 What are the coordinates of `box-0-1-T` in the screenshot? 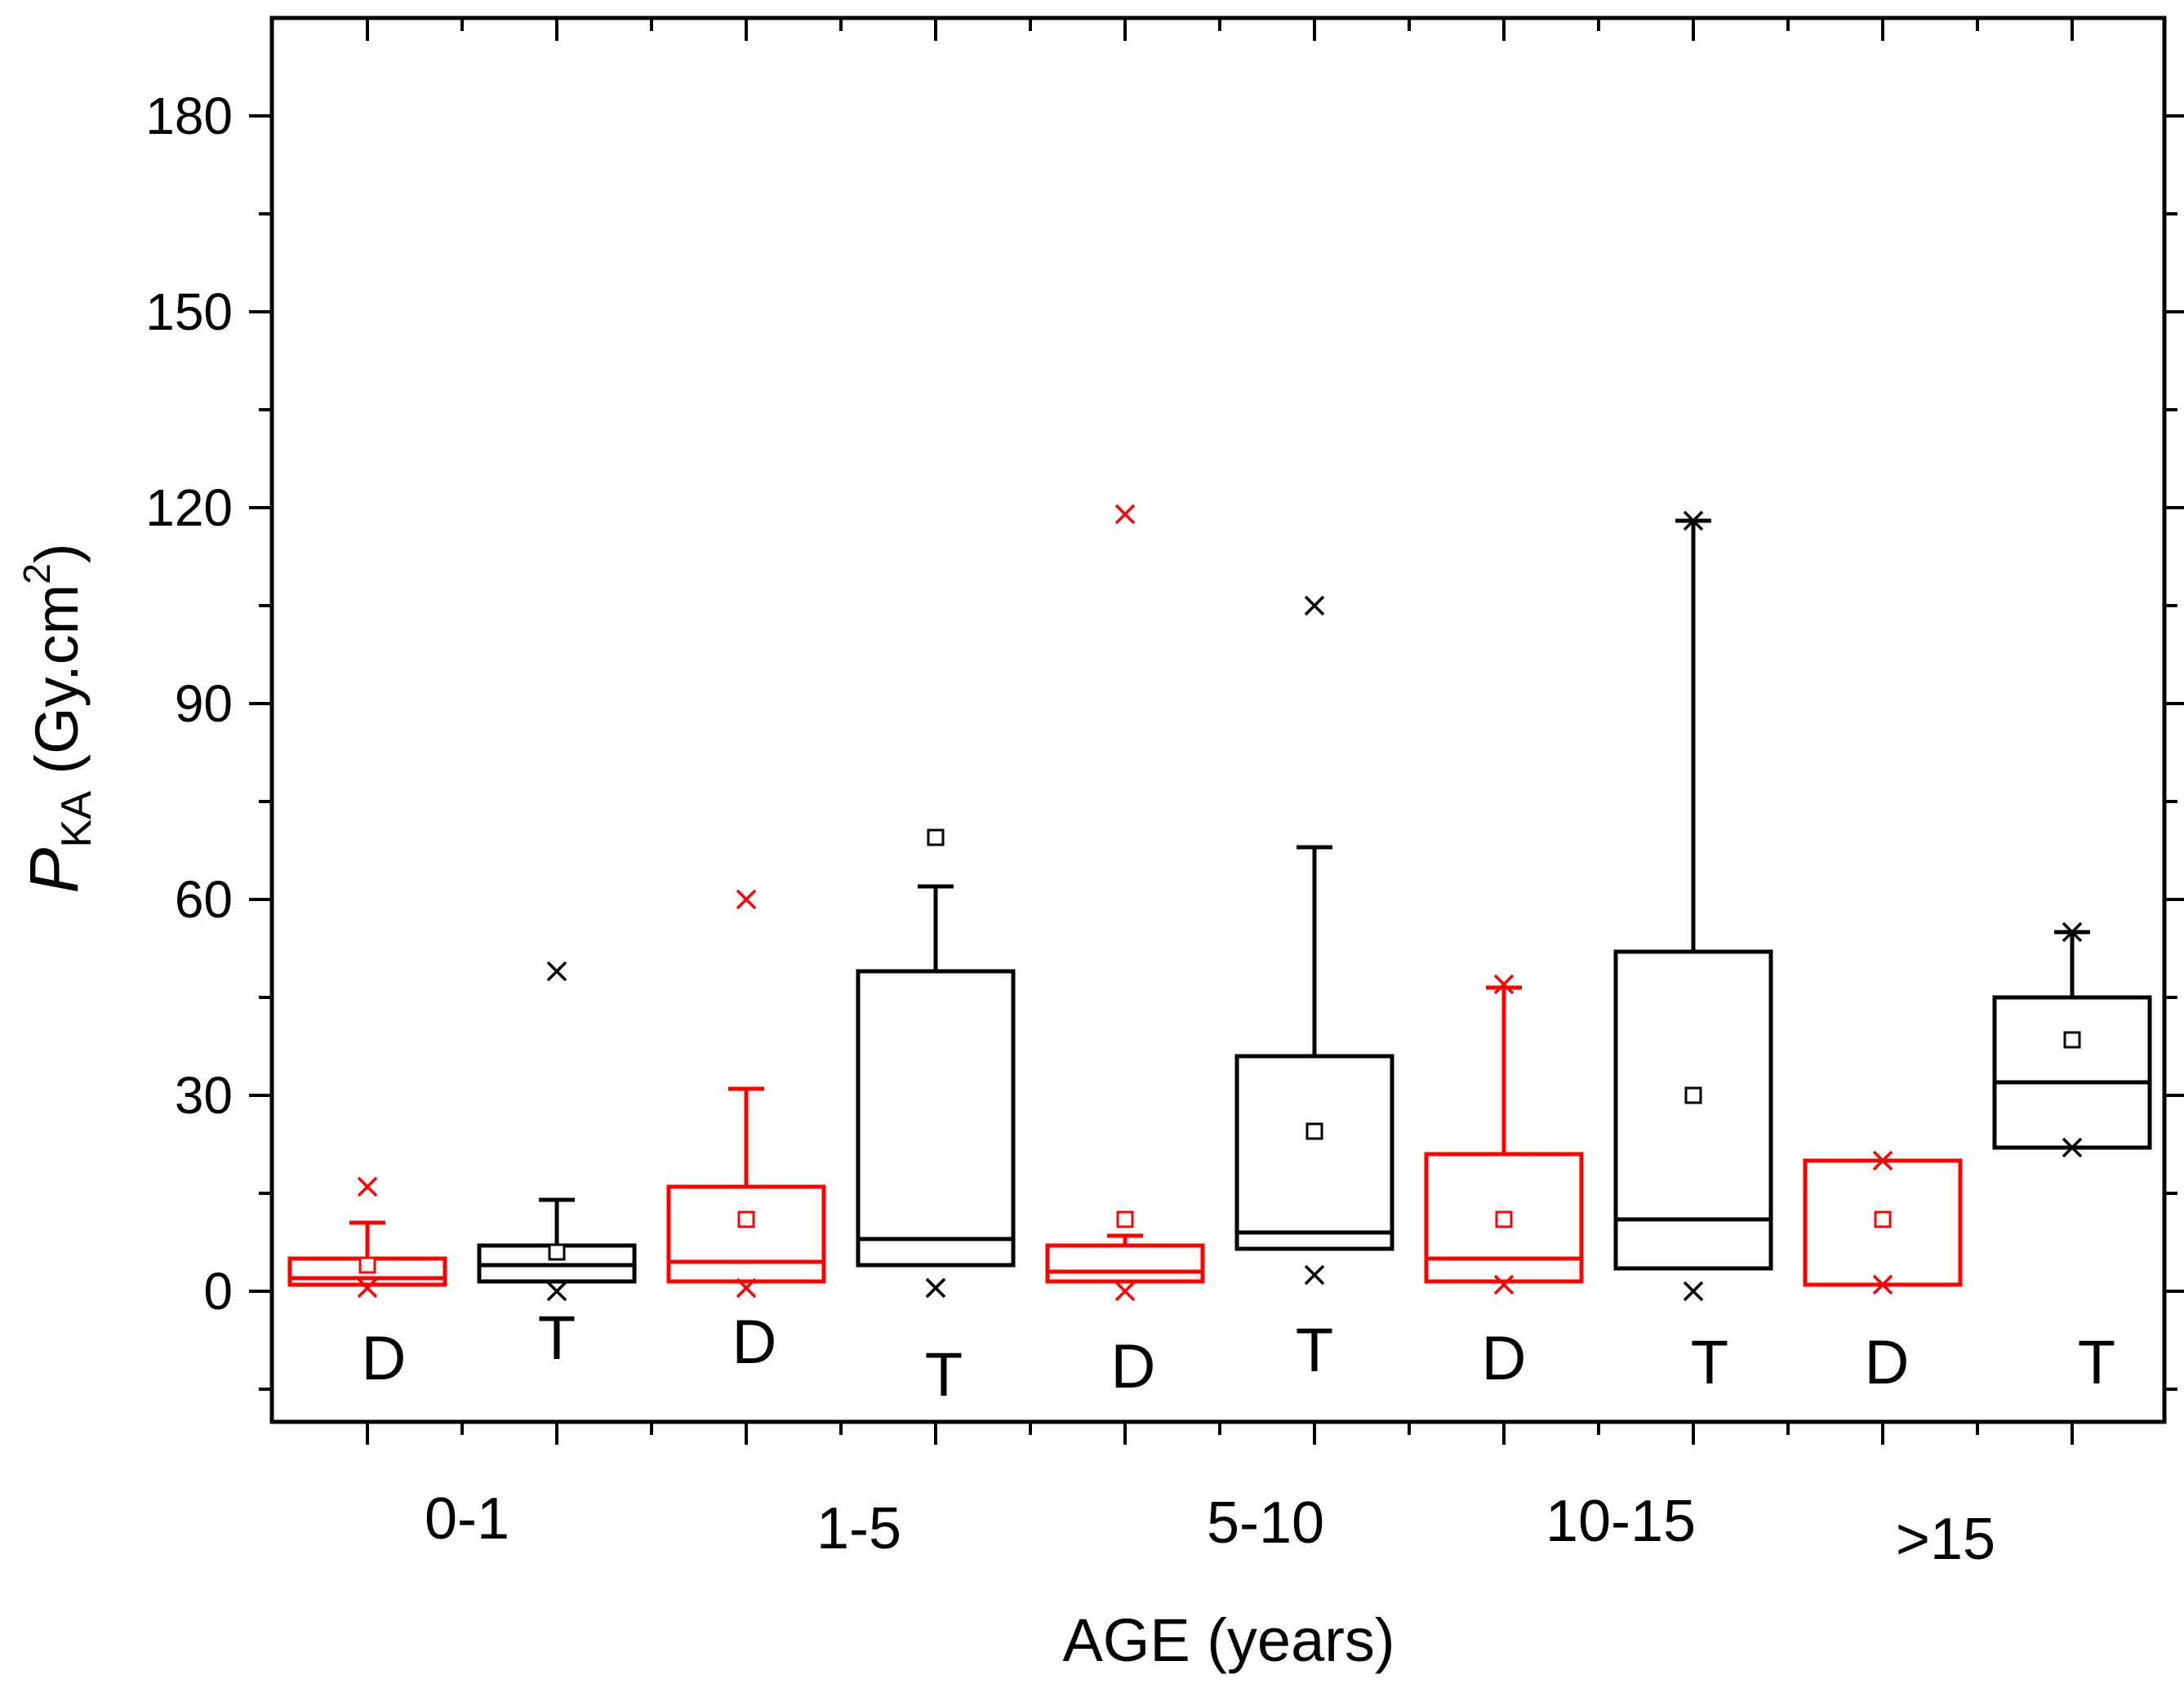 It's located at (557, 1131).